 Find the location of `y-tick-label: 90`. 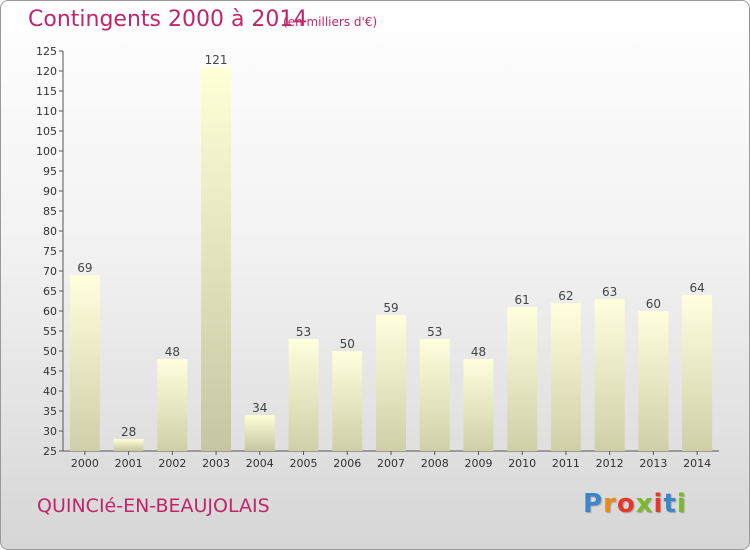

y-tick-label: 90 is located at coordinates (50, 191).